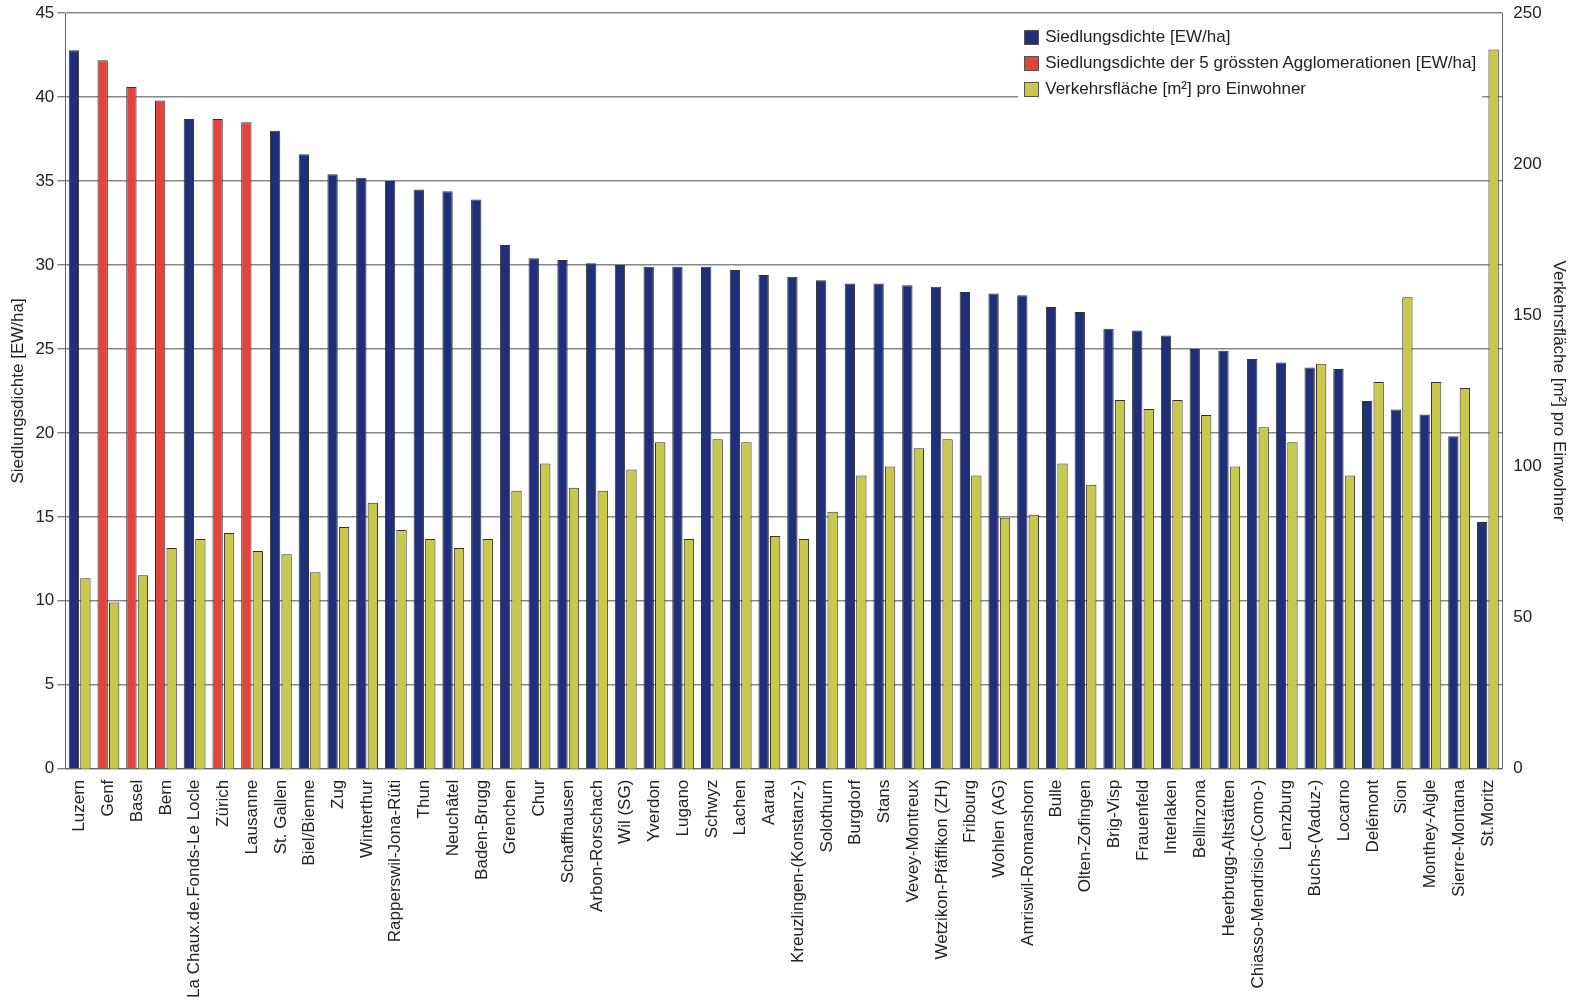 This screenshot has width=1583, height=1001. I want to click on x-tick-label: Lachen, so click(740, 807).